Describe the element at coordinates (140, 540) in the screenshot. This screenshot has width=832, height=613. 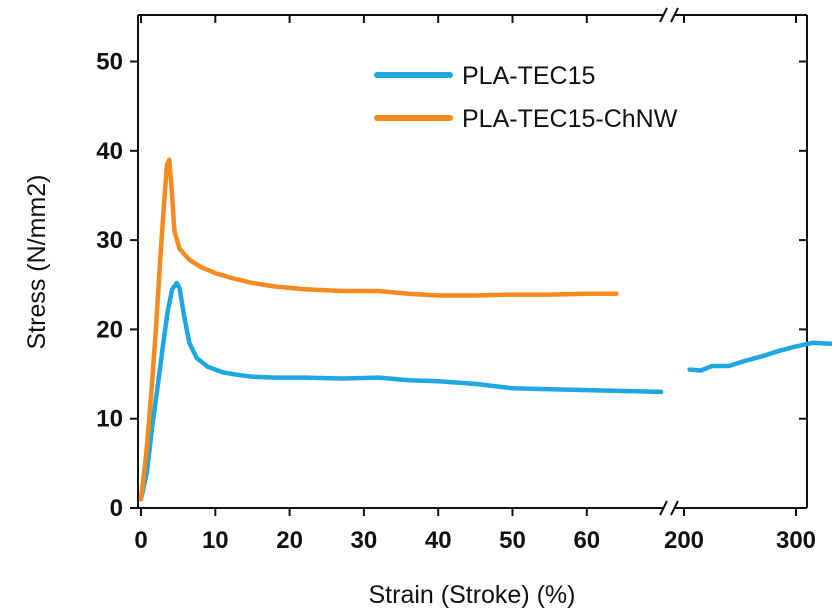
I see `x-tick-label: 0` at that location.